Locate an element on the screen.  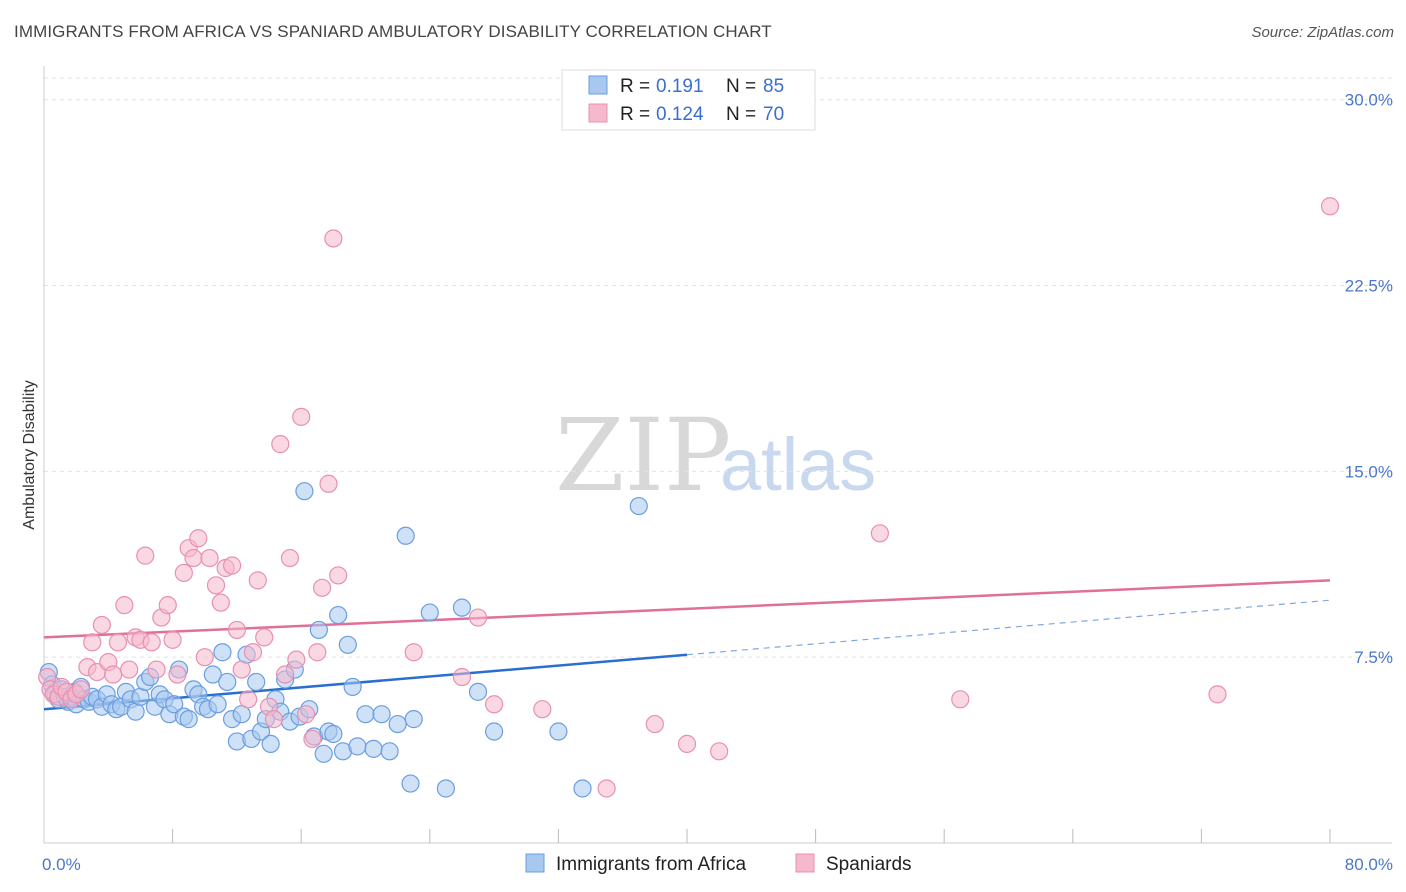
y-tick-label-1: 15.0% is located at coordinates (1369, 471).